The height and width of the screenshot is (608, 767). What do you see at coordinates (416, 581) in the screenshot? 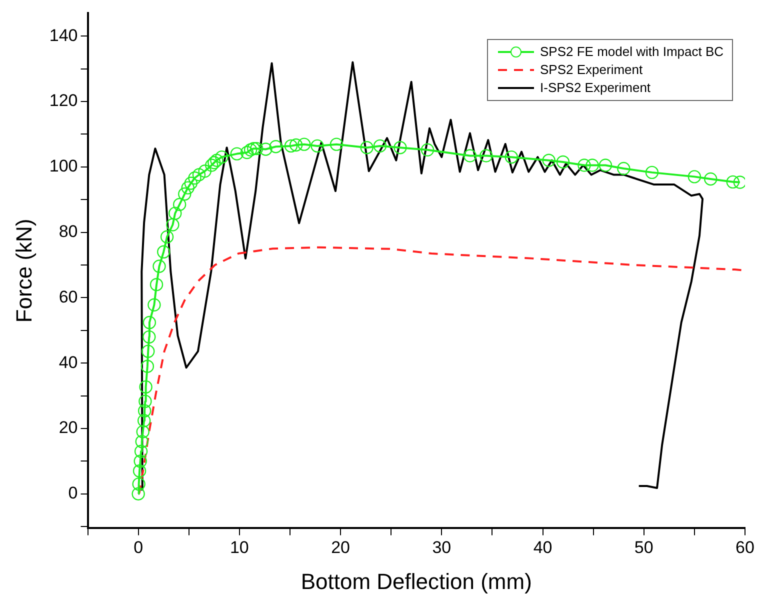
I see `x-axis-title: Bottom Deflection (mm)` at bounding box center [416, 581].